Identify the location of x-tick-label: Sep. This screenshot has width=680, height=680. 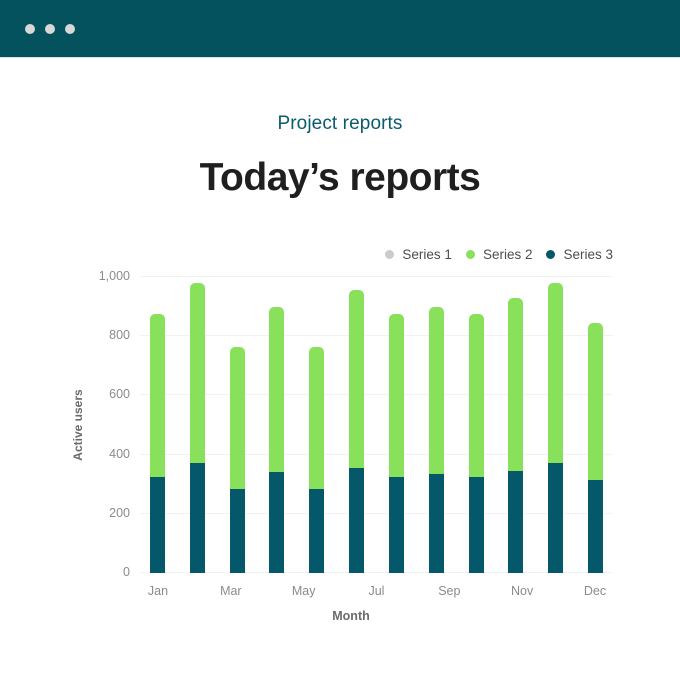
(449, 591).